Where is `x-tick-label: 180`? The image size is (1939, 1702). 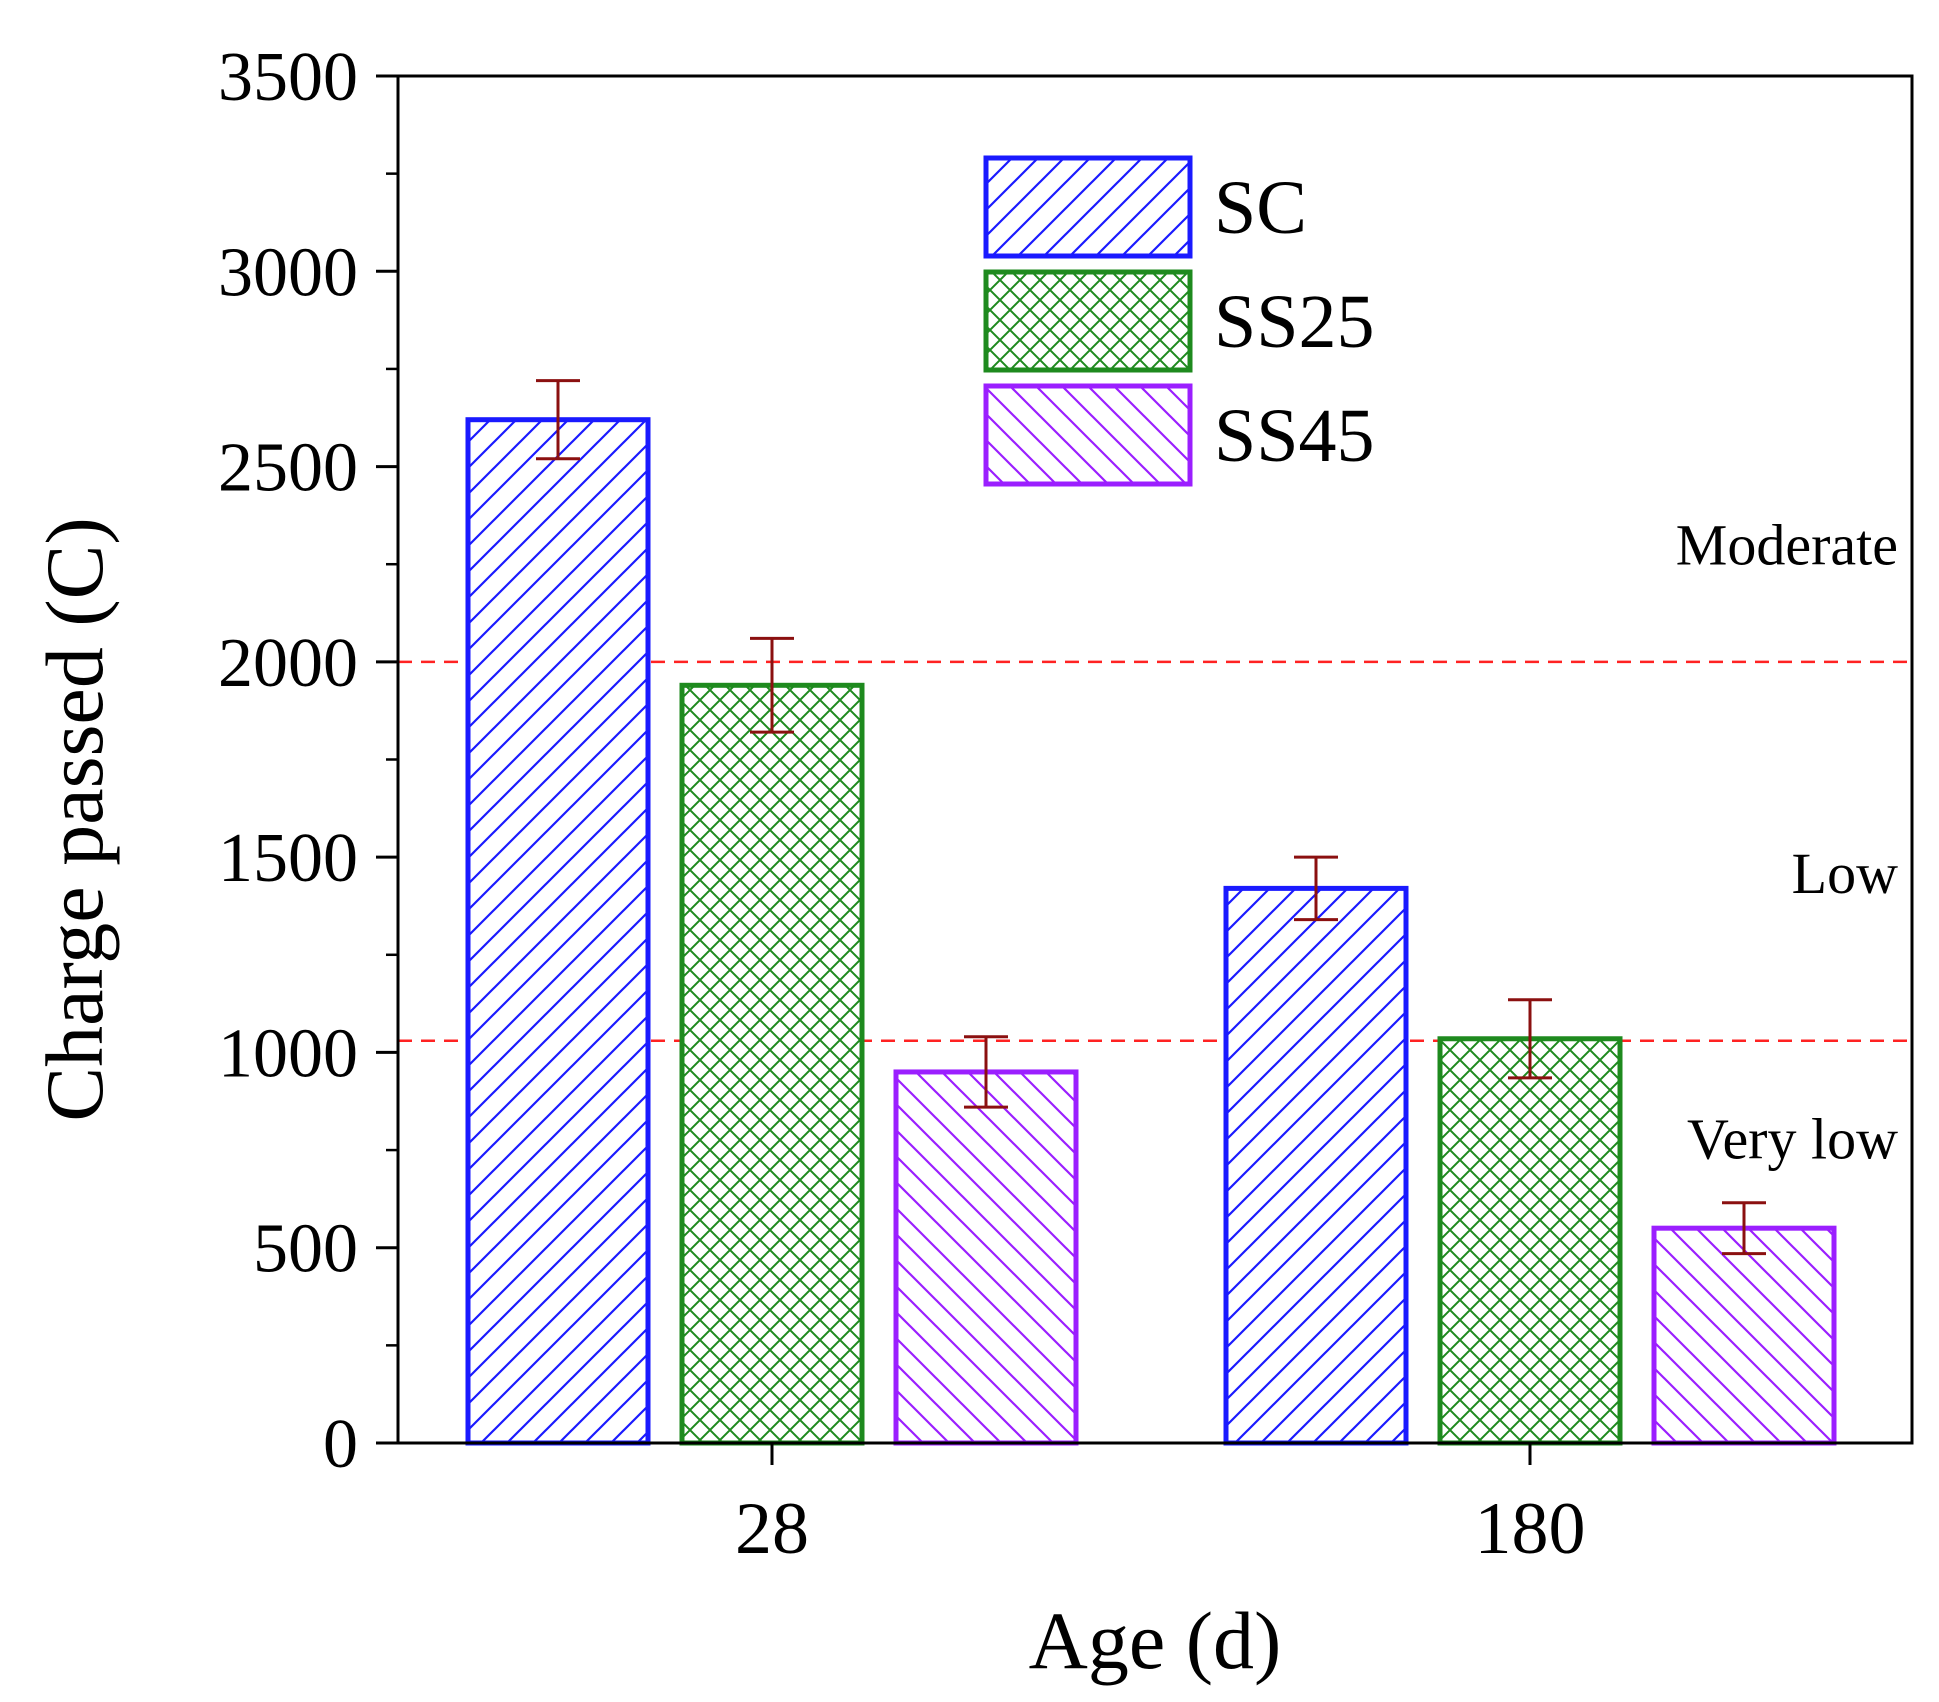 x-tick-label: 180 is located at coordinates (1530, 1529).